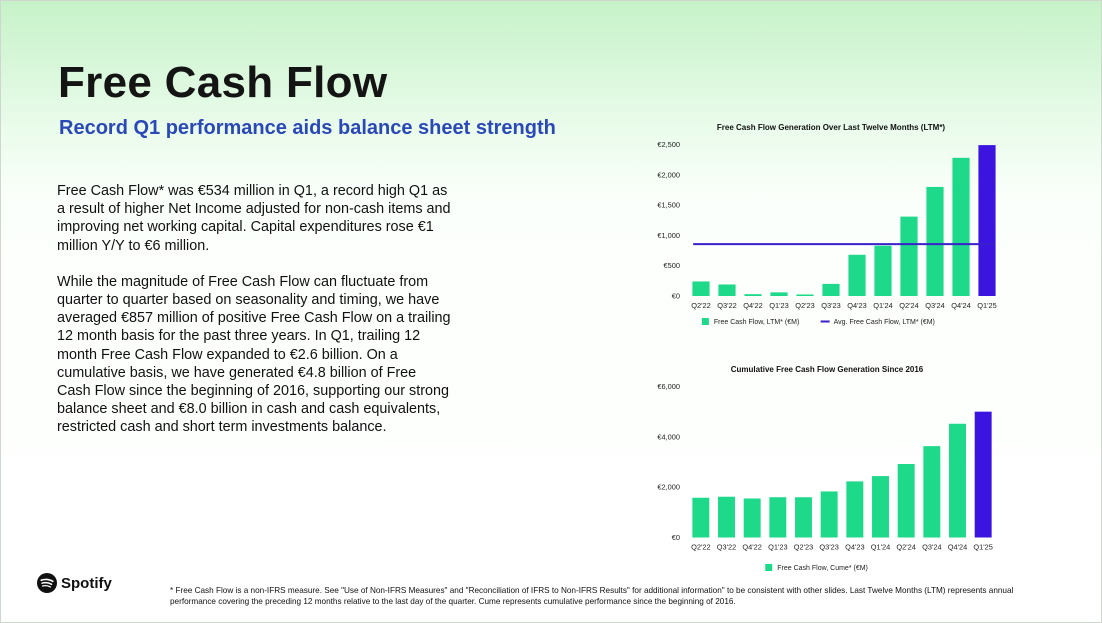 This screenshot has width=1102, height=623. Describe the element at coordinates (668, 386) in the screenshot. I see `y-tick-label: €6,000` at that location.